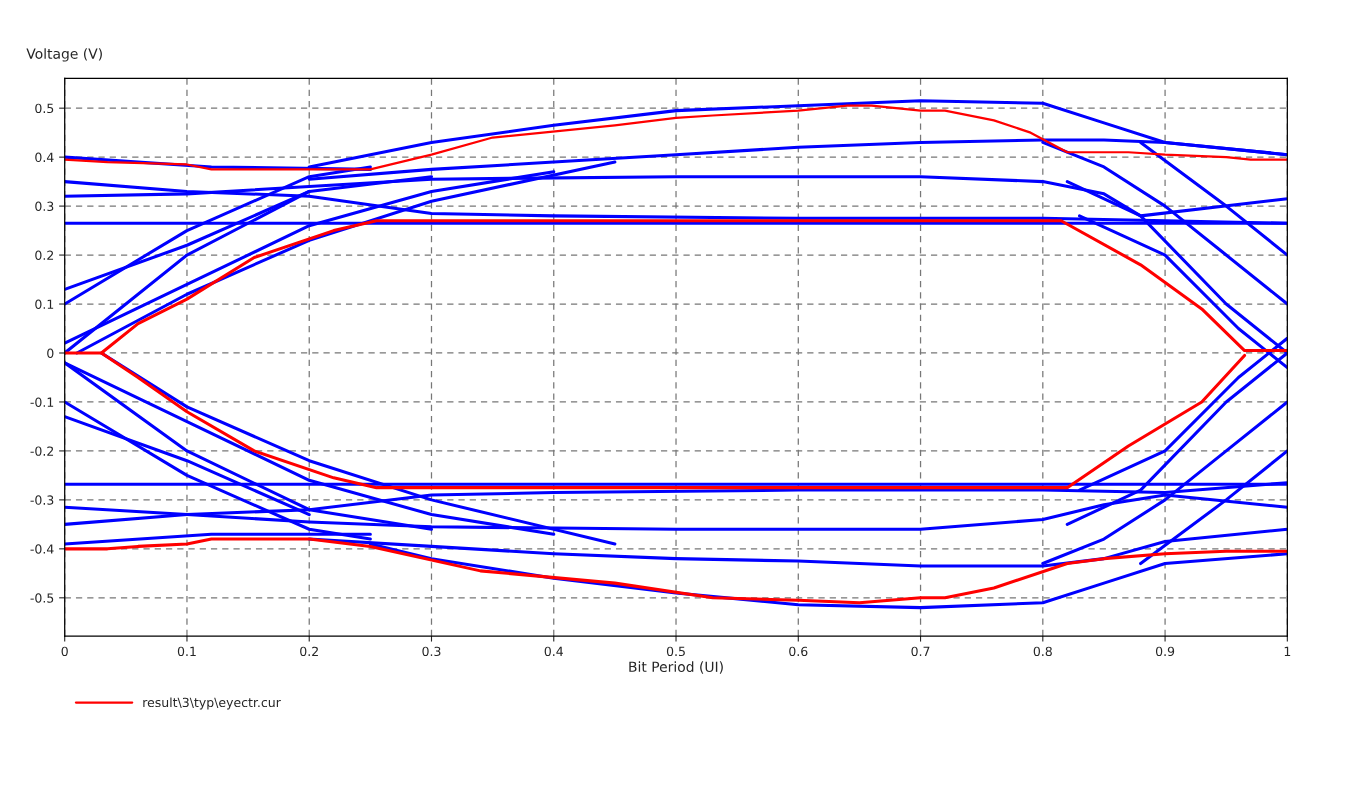  Describe the element at coordinates (1042, 651) in the screenshot. I see `x-tick-label: 0.8` at that location.